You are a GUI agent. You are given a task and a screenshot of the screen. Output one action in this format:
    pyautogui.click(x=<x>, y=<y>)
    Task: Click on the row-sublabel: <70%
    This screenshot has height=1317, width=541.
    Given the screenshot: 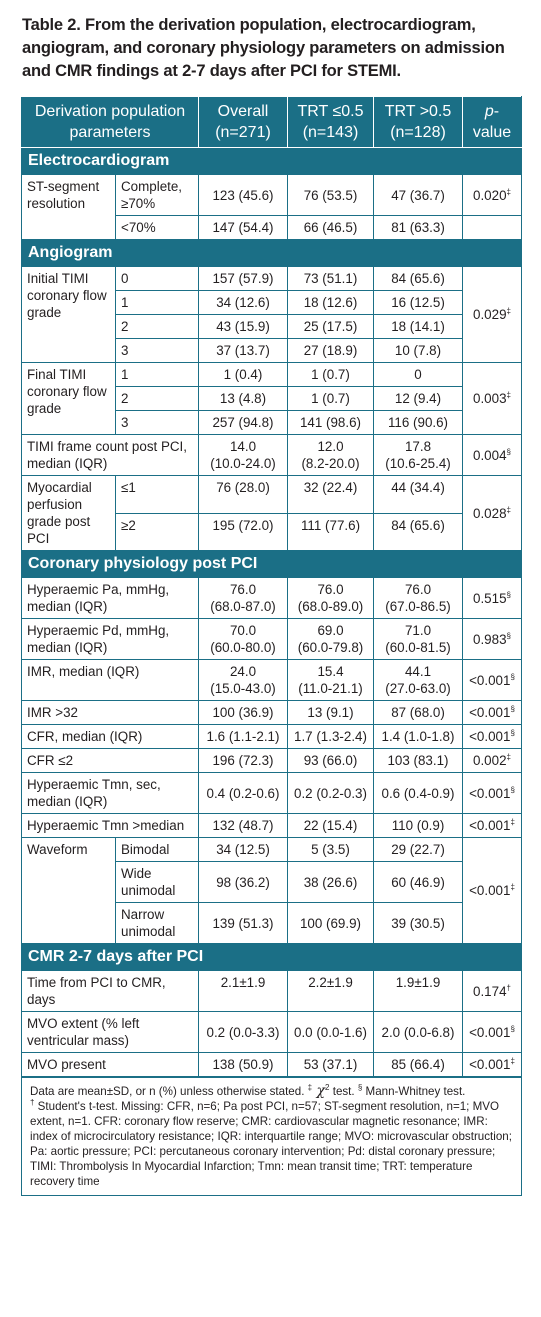 What is the action you would take?
    pyautogui.click(x=157, y=227)
    